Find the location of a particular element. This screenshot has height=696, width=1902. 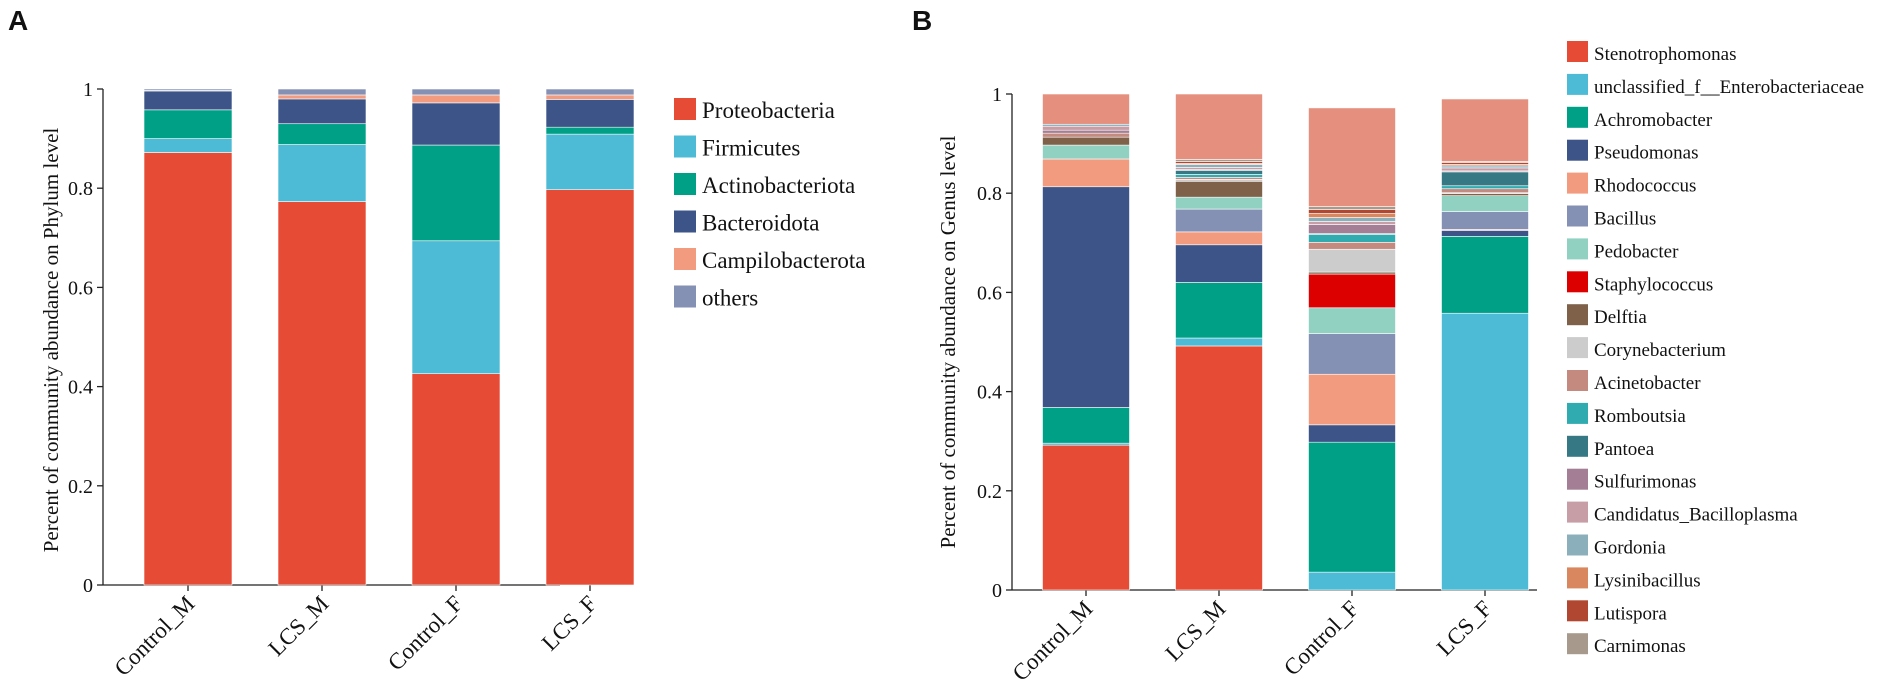

legend-label-pedobacter: Pedobacter is located at coordinates (1636, 251).